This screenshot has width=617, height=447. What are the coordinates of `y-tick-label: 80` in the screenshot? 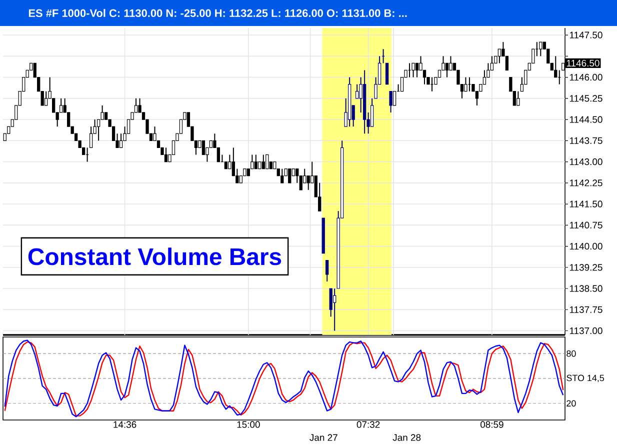 It's located at (571, 353).